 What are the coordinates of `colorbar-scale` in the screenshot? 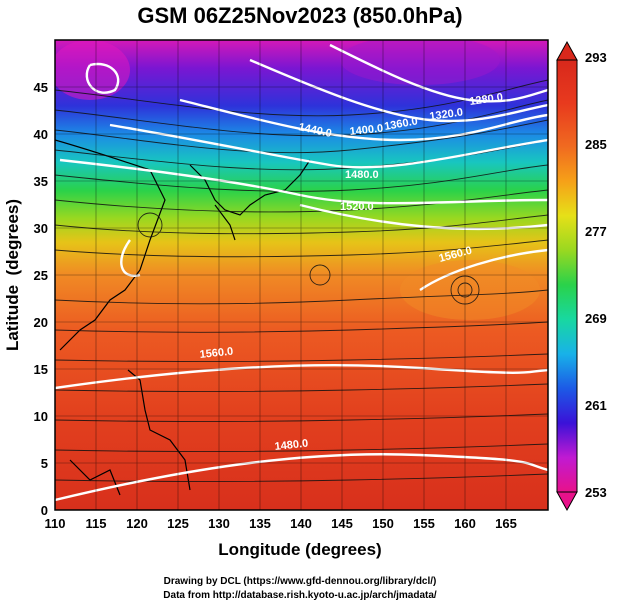 It's located at (567, 276).